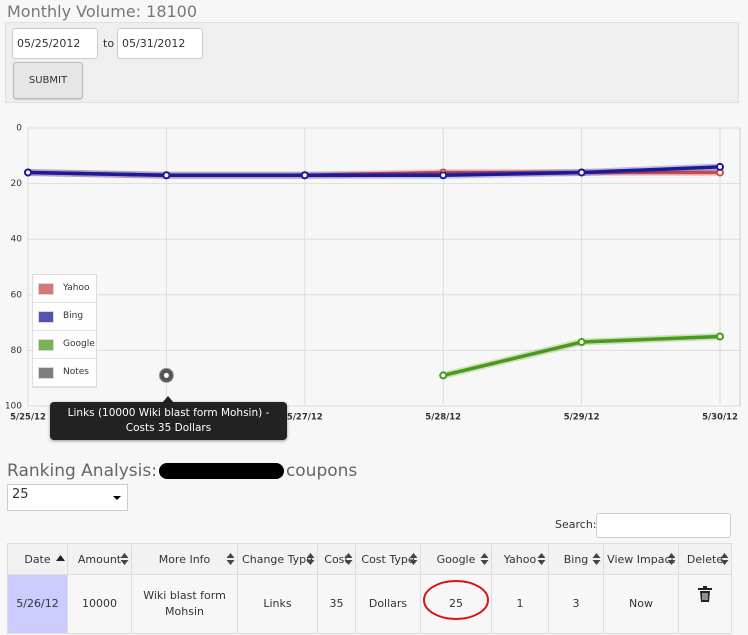  Describe the element at coordinates (19, 129) in the screenshot. I see `y-tick-label: 0` at that location.